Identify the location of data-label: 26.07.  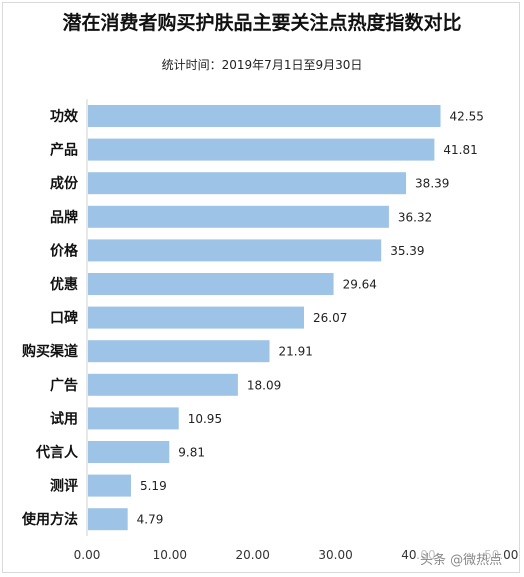
(330, 318).